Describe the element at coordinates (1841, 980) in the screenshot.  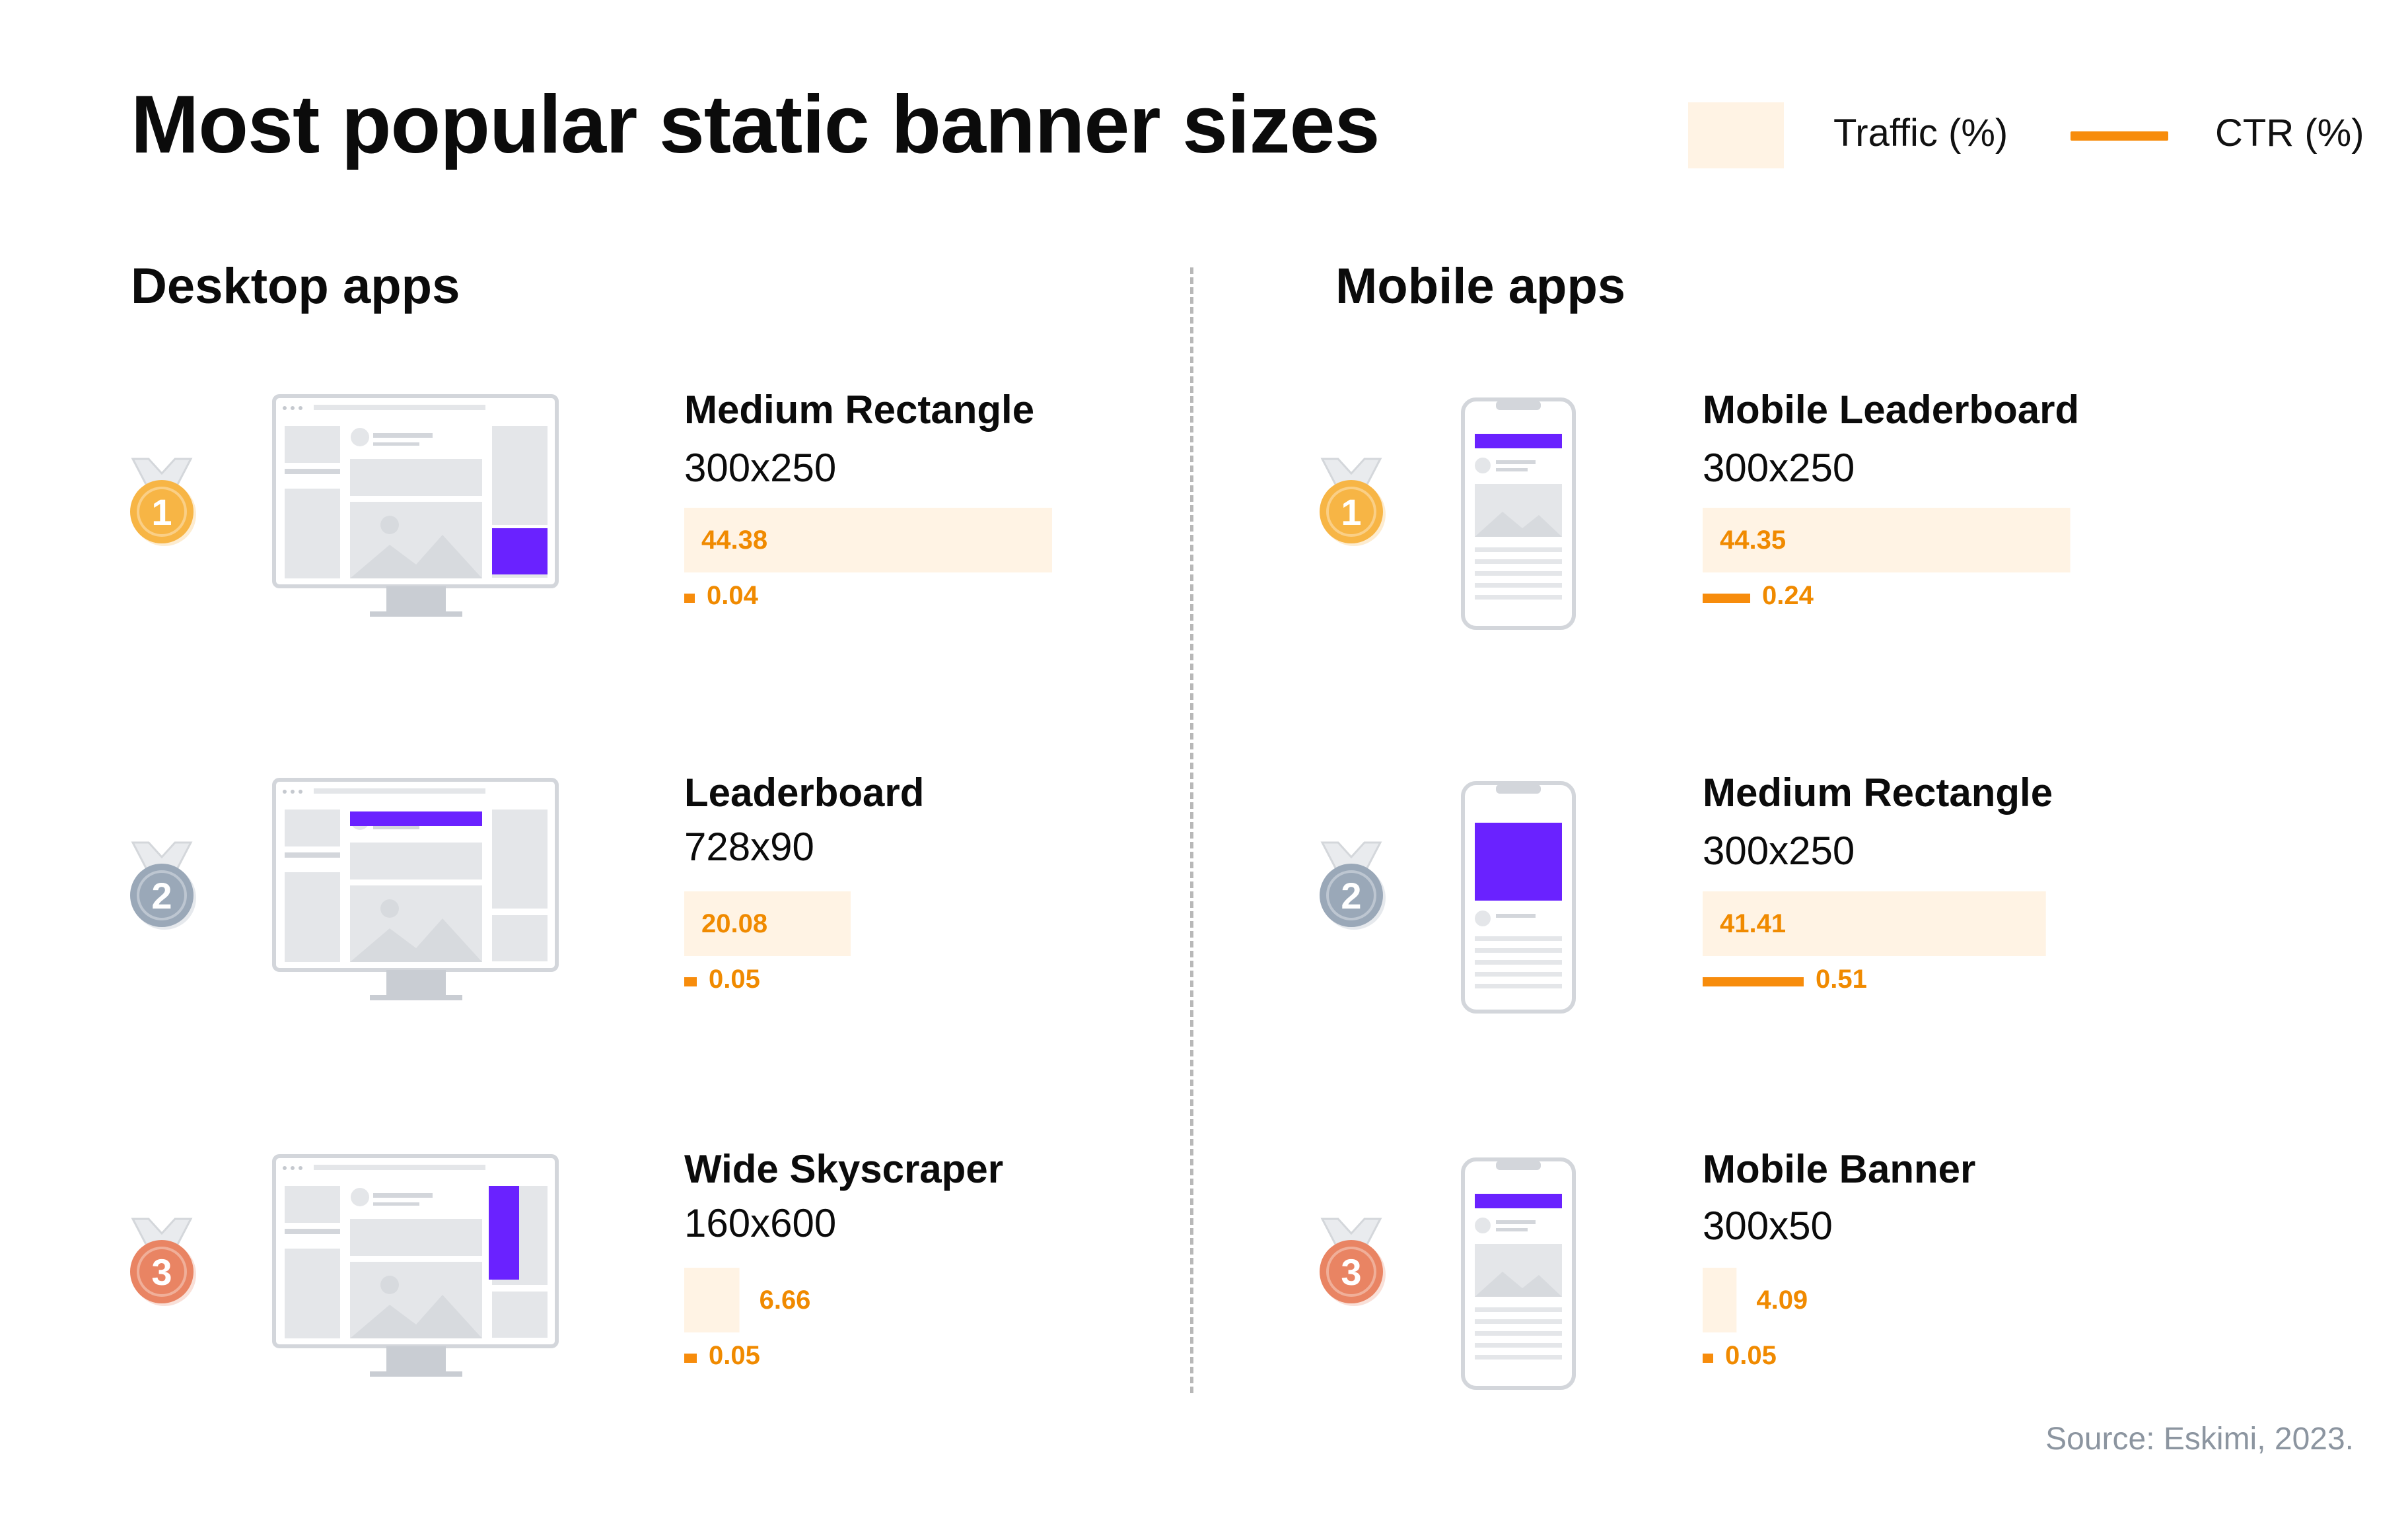
I see `mobile-ctr-label-2: 0.51` at that location.